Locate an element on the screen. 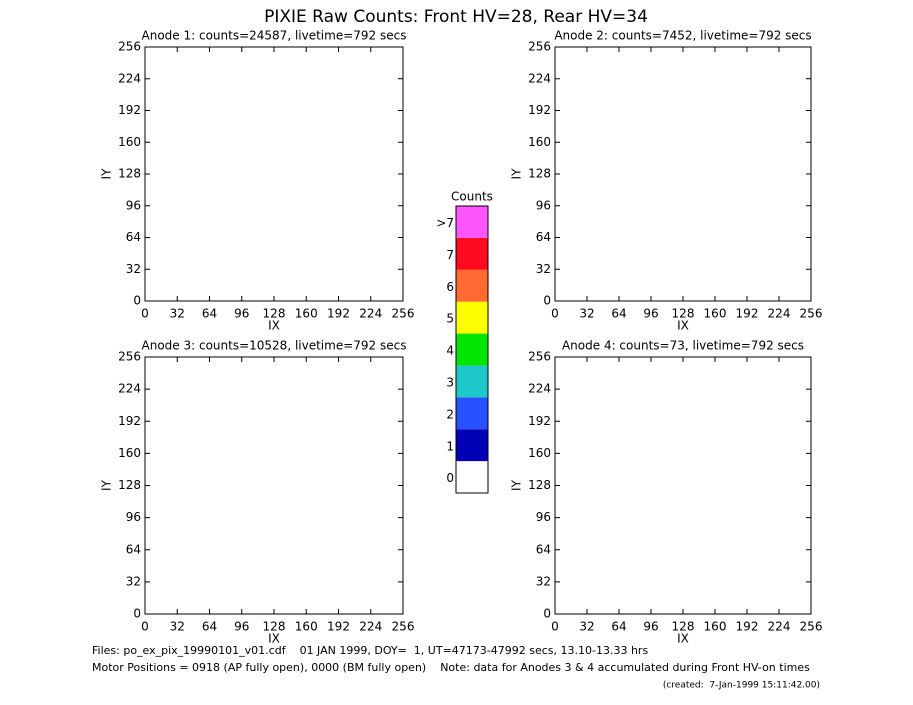 The width and height of the screenshot is (913, 705). panel-title: Anode 2: counts=7452, livetime=792 secs is located at coordinates (682, 36).